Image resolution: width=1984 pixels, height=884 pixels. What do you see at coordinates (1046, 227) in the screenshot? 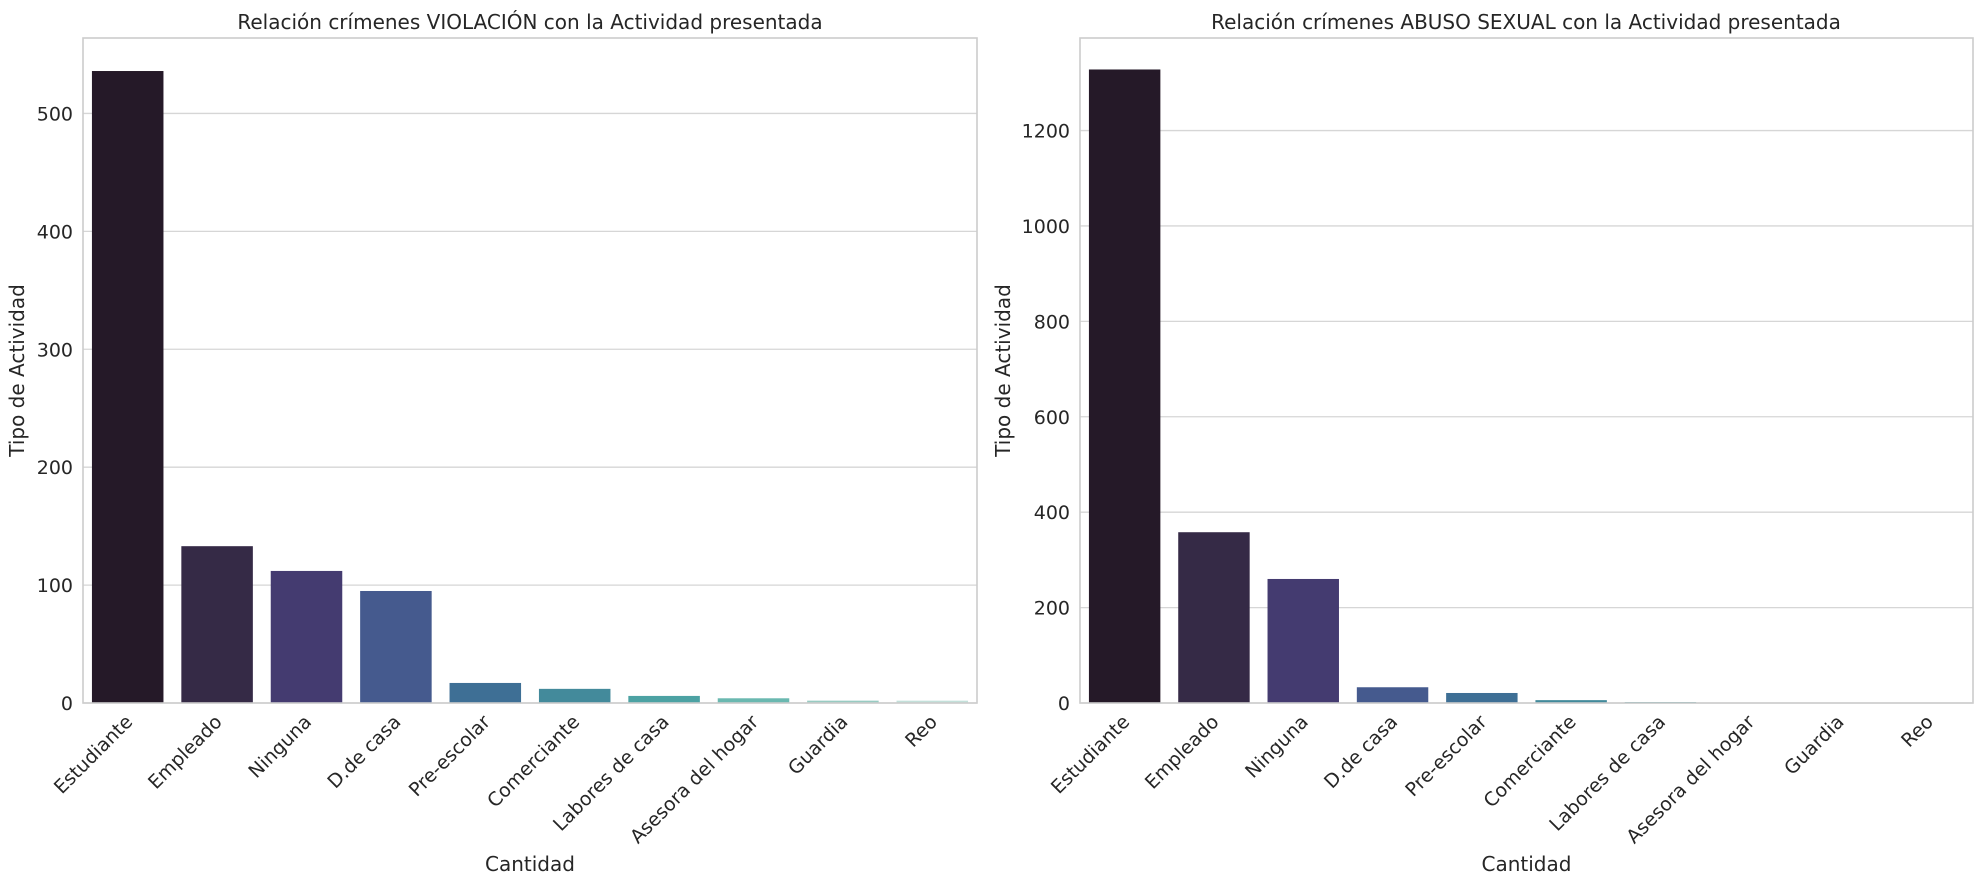
I see `y-tick-label: 1000` at bounding box center [1046, 227].